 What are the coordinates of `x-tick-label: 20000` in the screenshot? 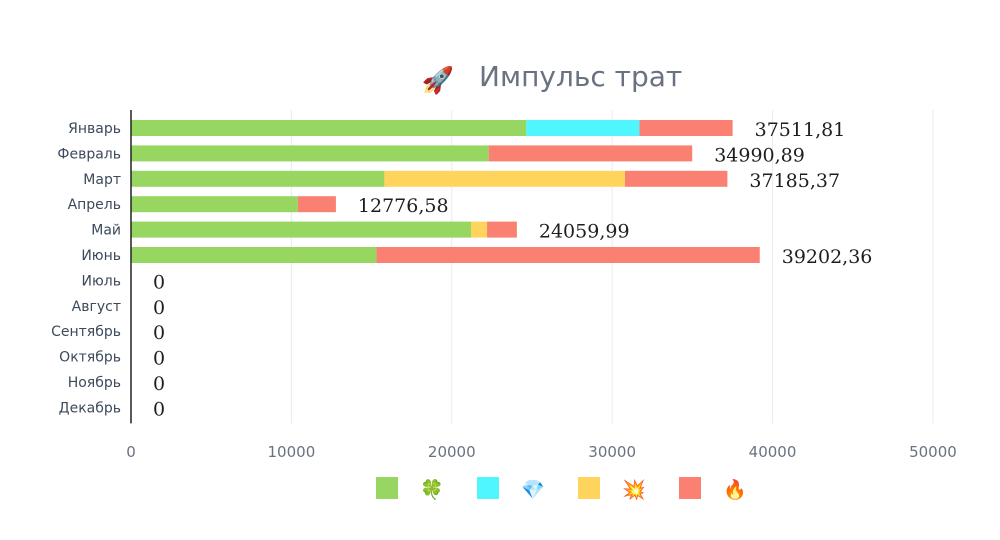 It's located at (452, 452).